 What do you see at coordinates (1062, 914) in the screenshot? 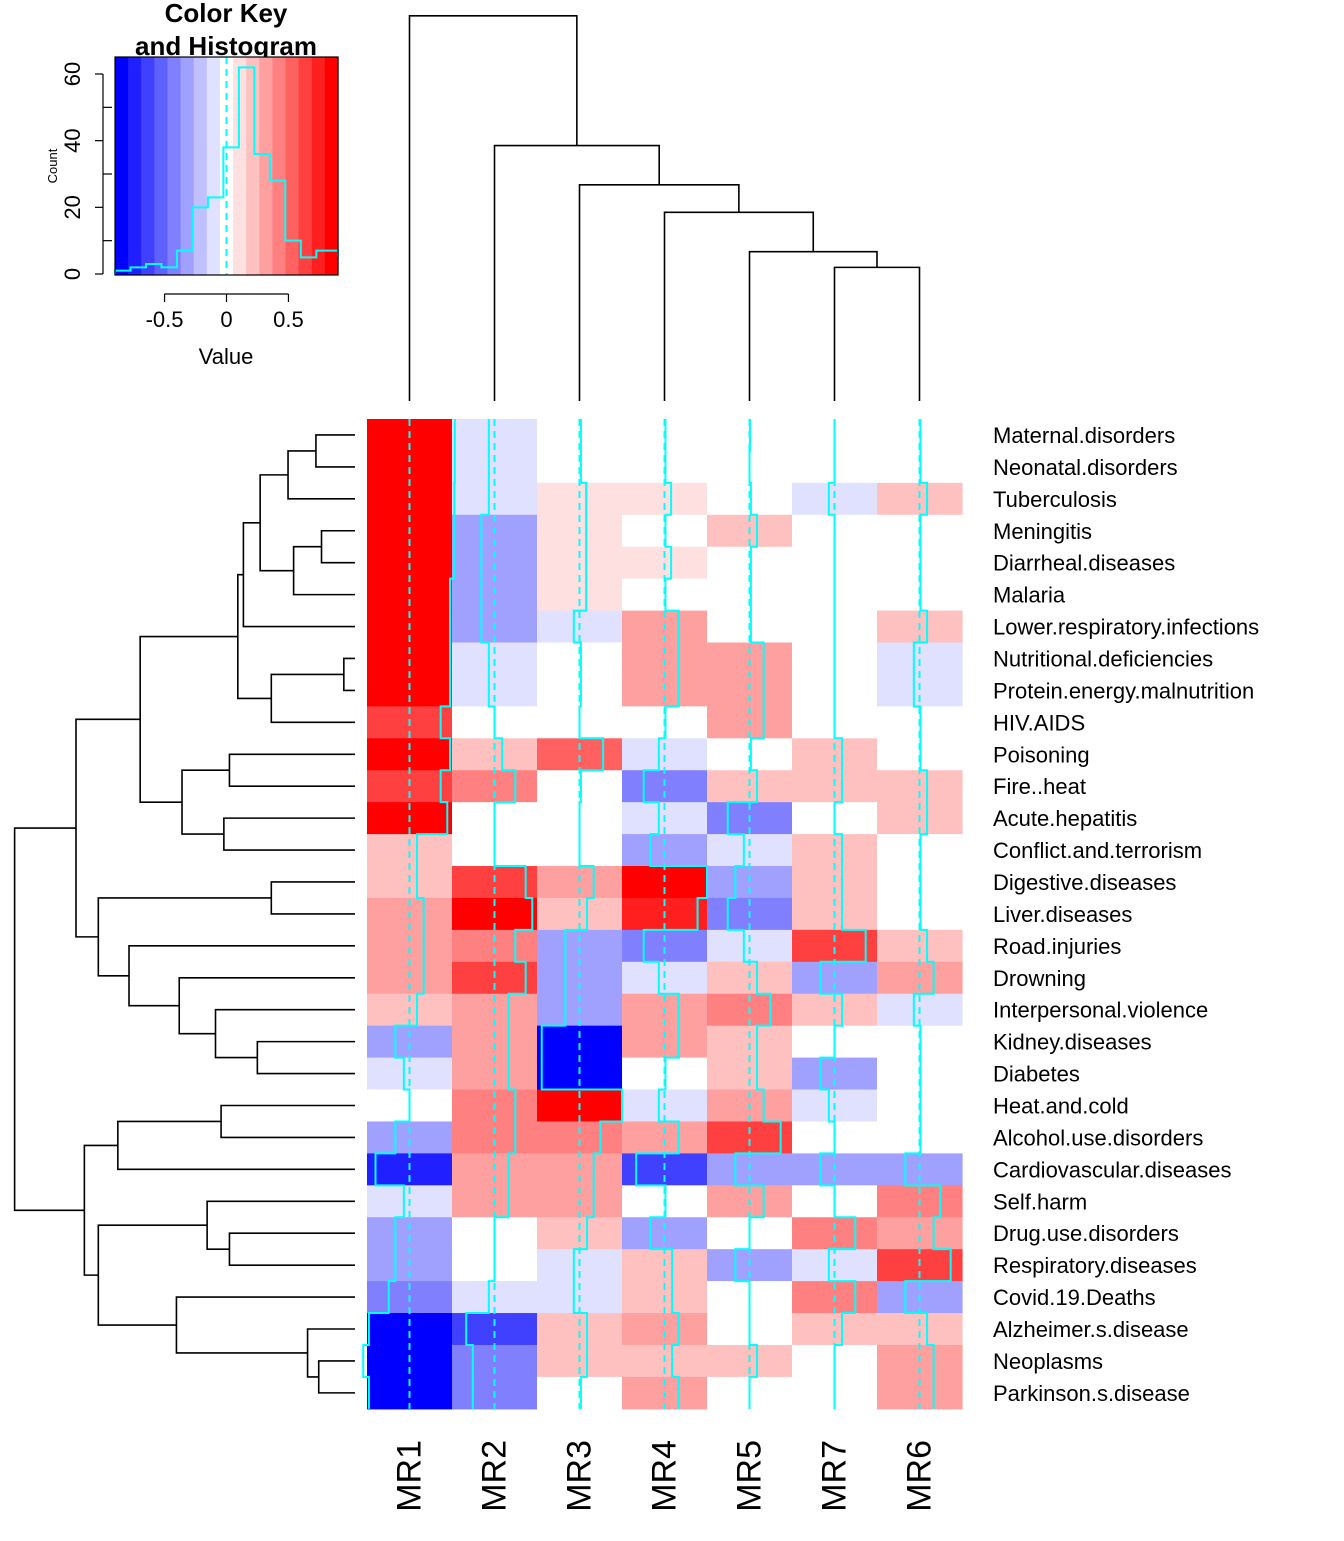
I see `row-label: Liver.diseases` at bounding box center [1062, 914].